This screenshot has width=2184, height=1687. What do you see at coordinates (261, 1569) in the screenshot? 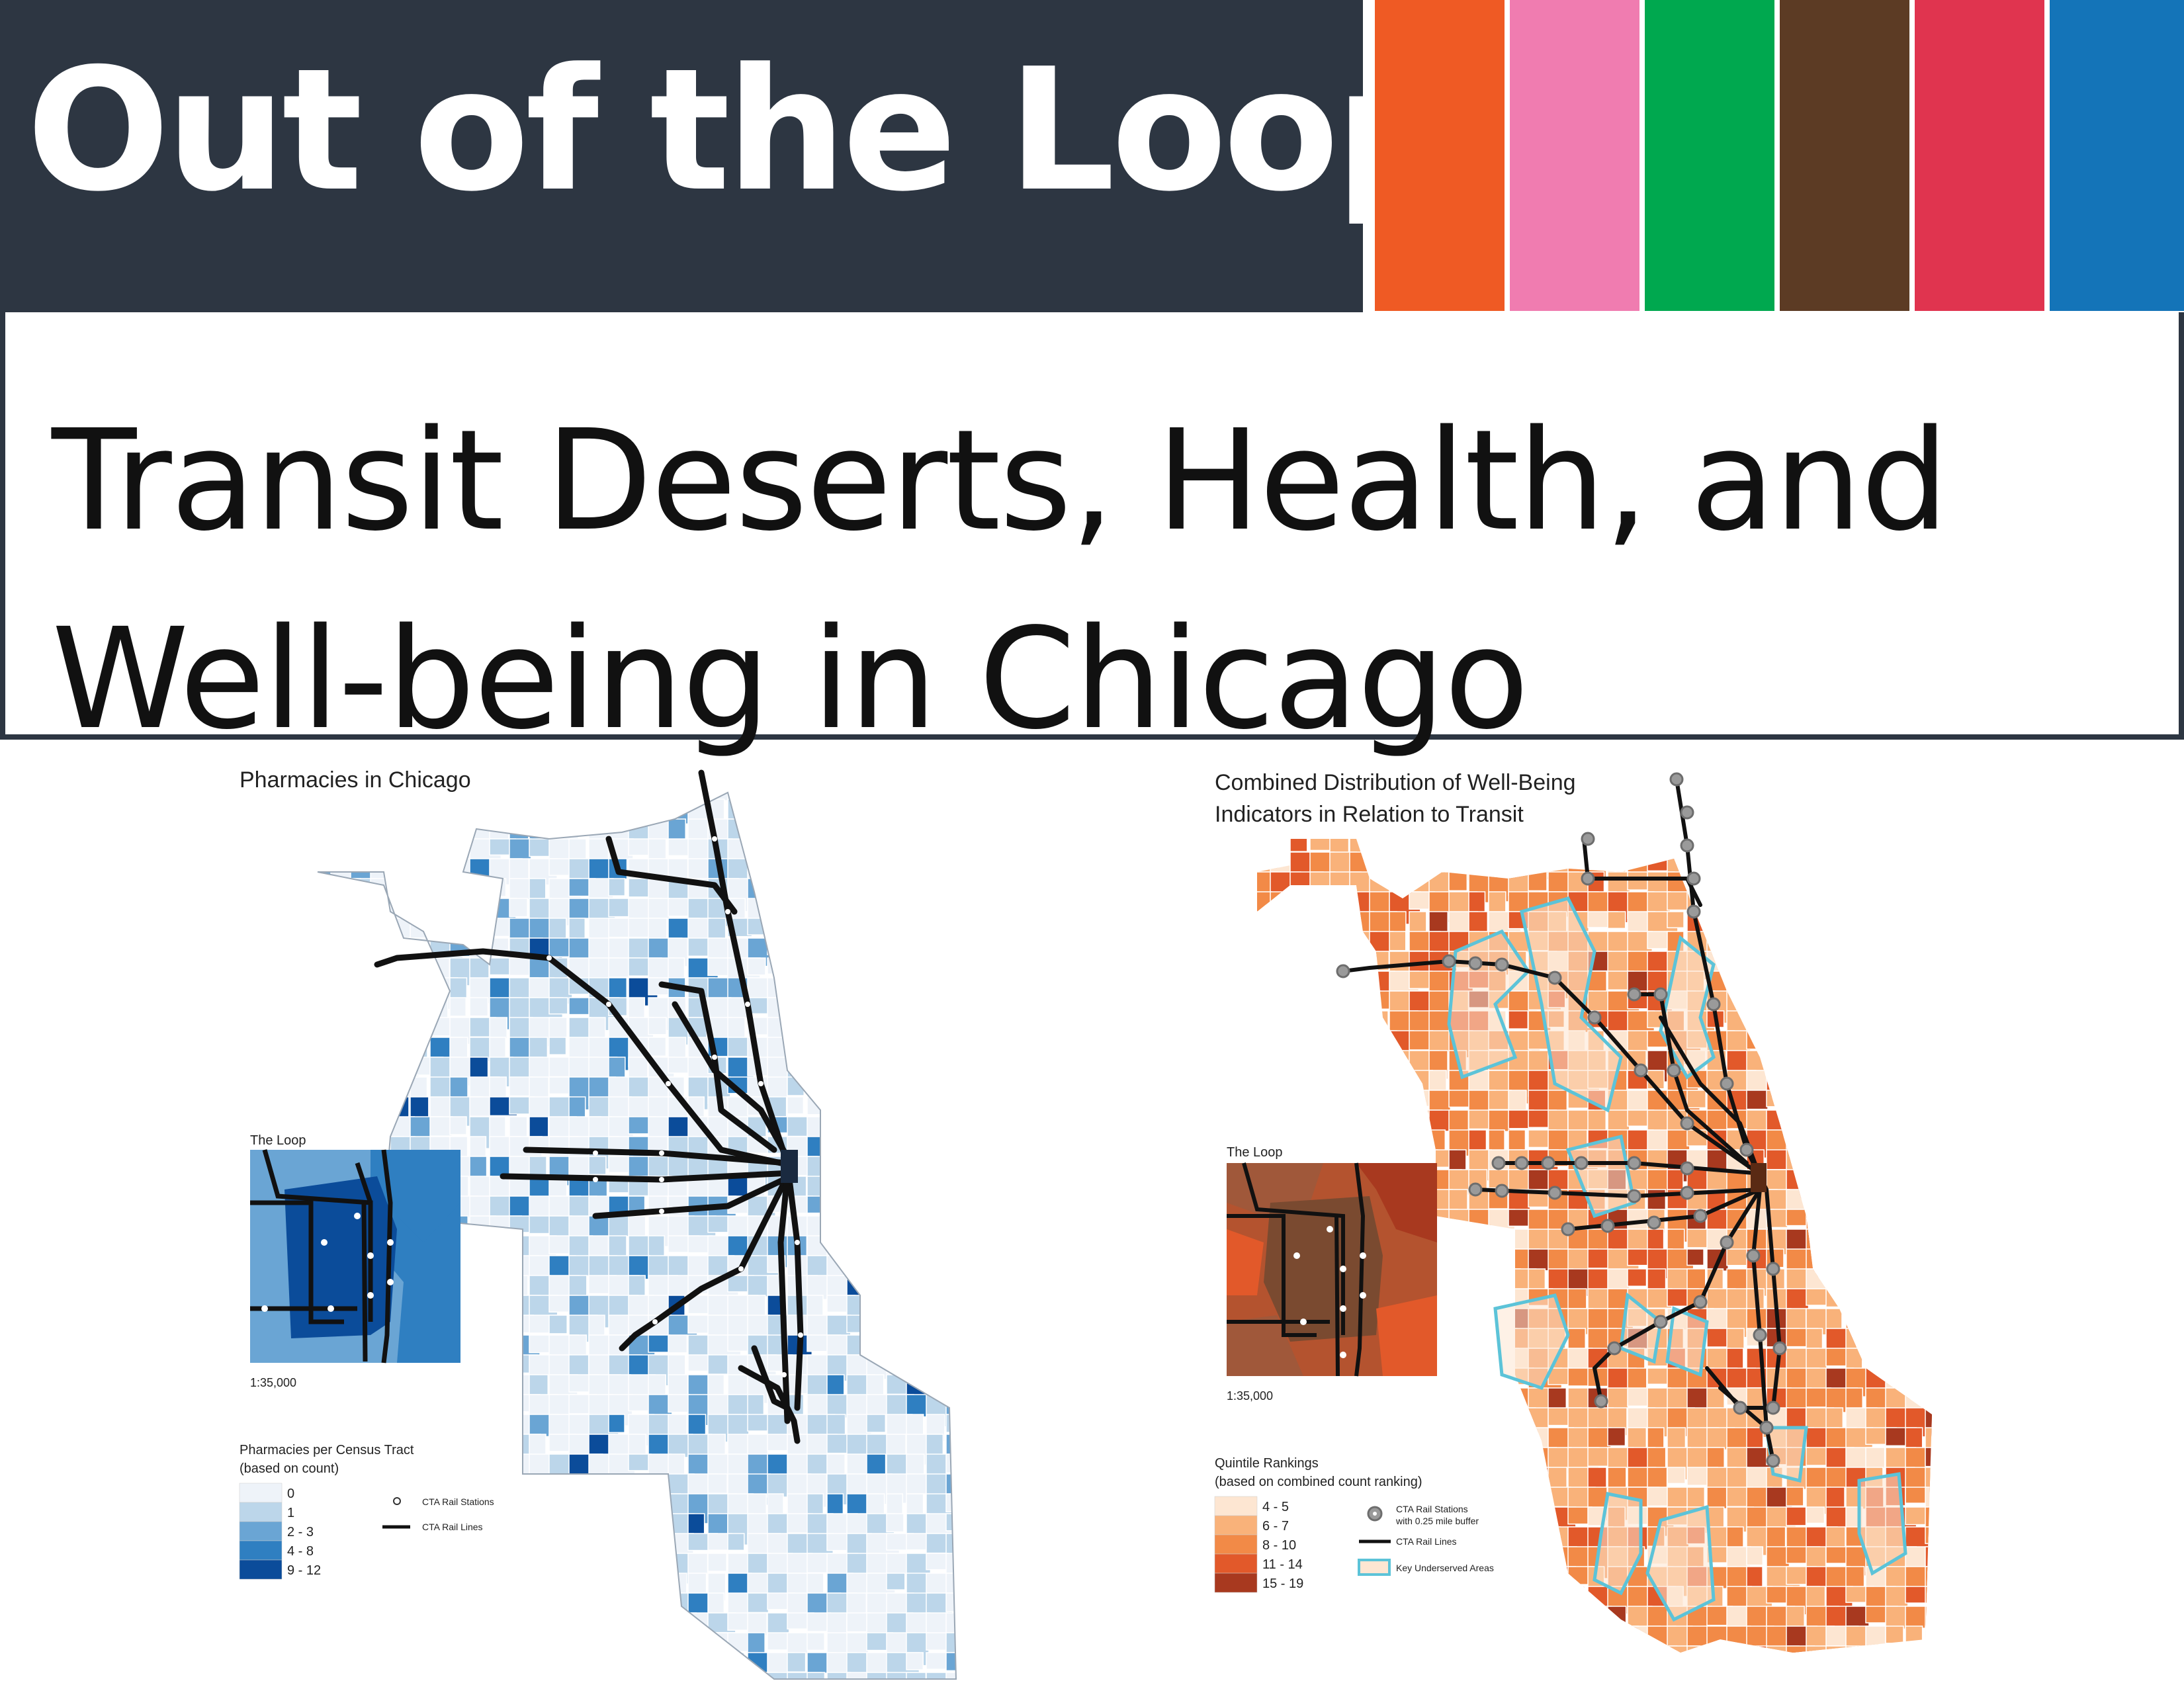
I see `legend-swatch` at bounding box center [261, 1569].